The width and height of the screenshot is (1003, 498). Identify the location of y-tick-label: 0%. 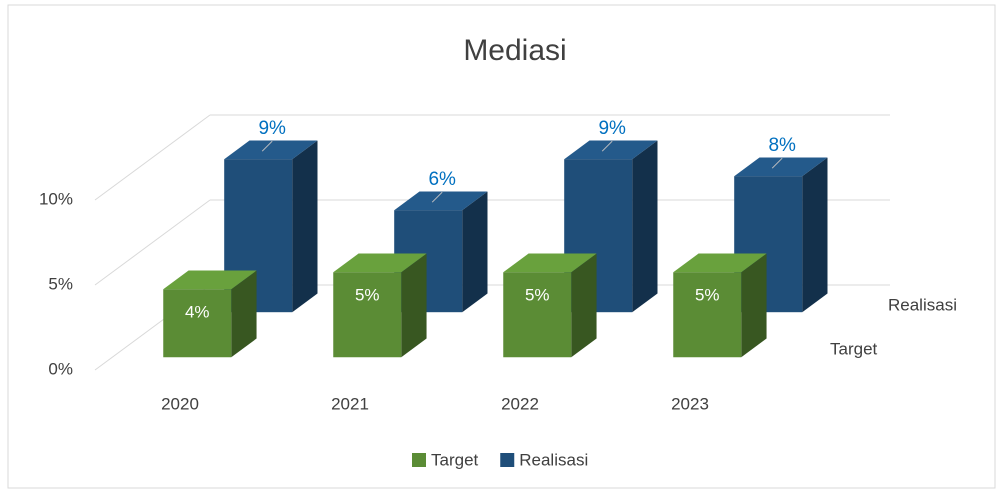
(60, 368).